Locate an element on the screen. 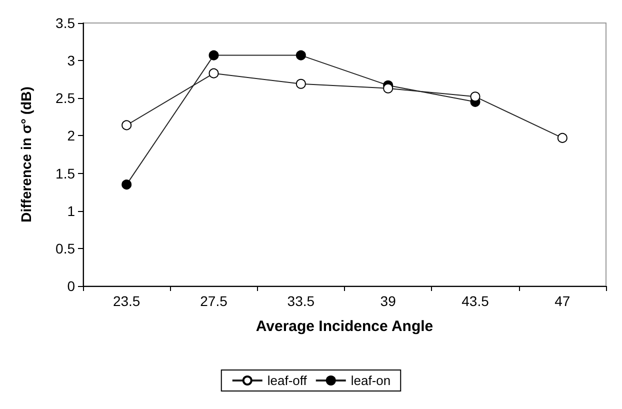  x-tick-label: 43.5 is located at coordinates (476, 301).